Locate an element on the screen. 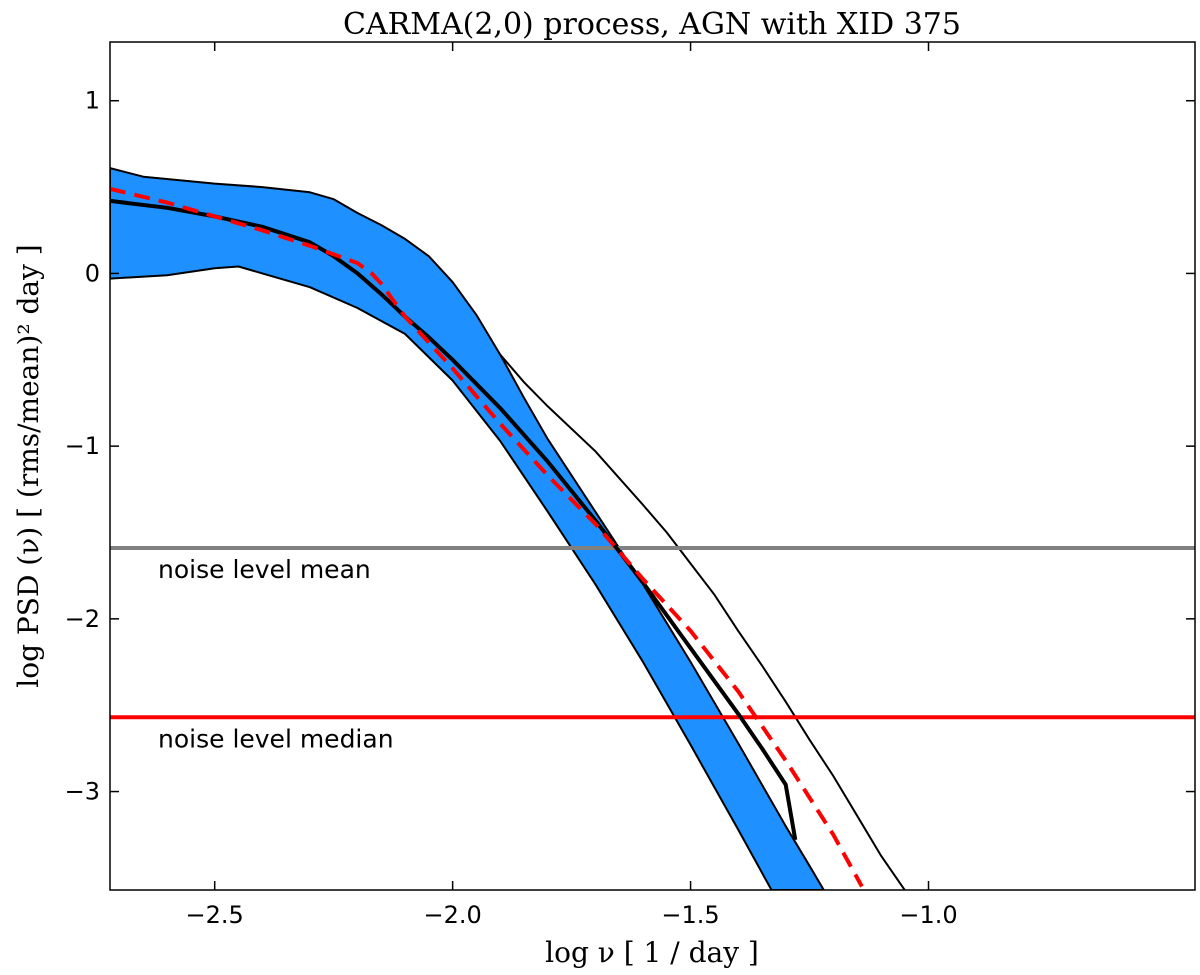 The width and height of the screenshot is (1200, 975). x-axis-label: log ν [ 1 / day ] is located at coordinates (652, 952).